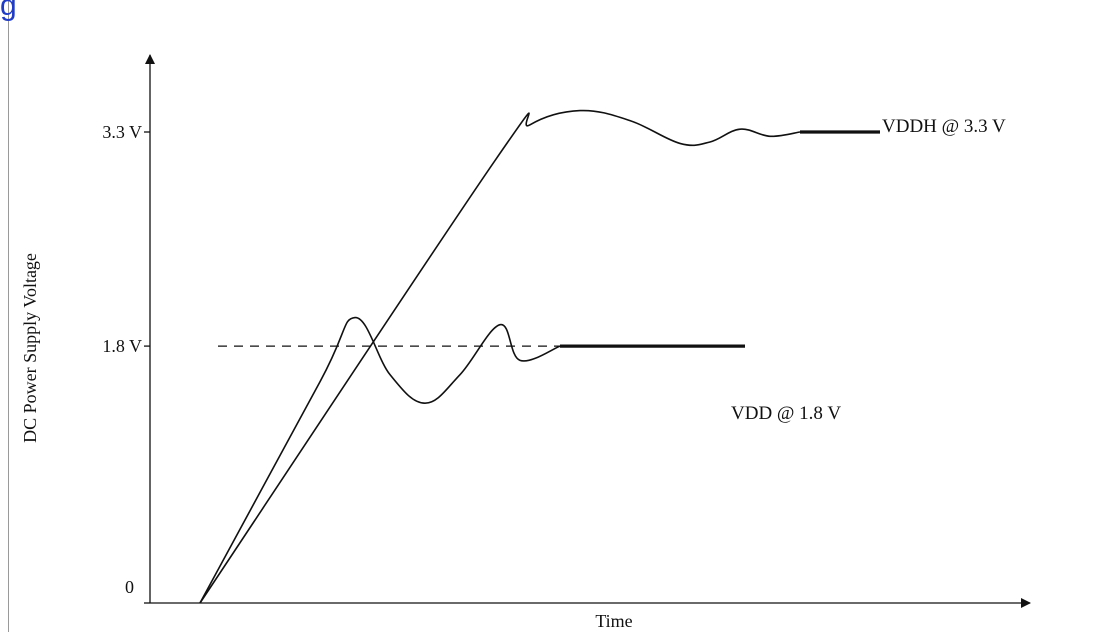 The width and height of the screenshot is (1103, 632). I want to click on header-link: g, so click(8, 11).